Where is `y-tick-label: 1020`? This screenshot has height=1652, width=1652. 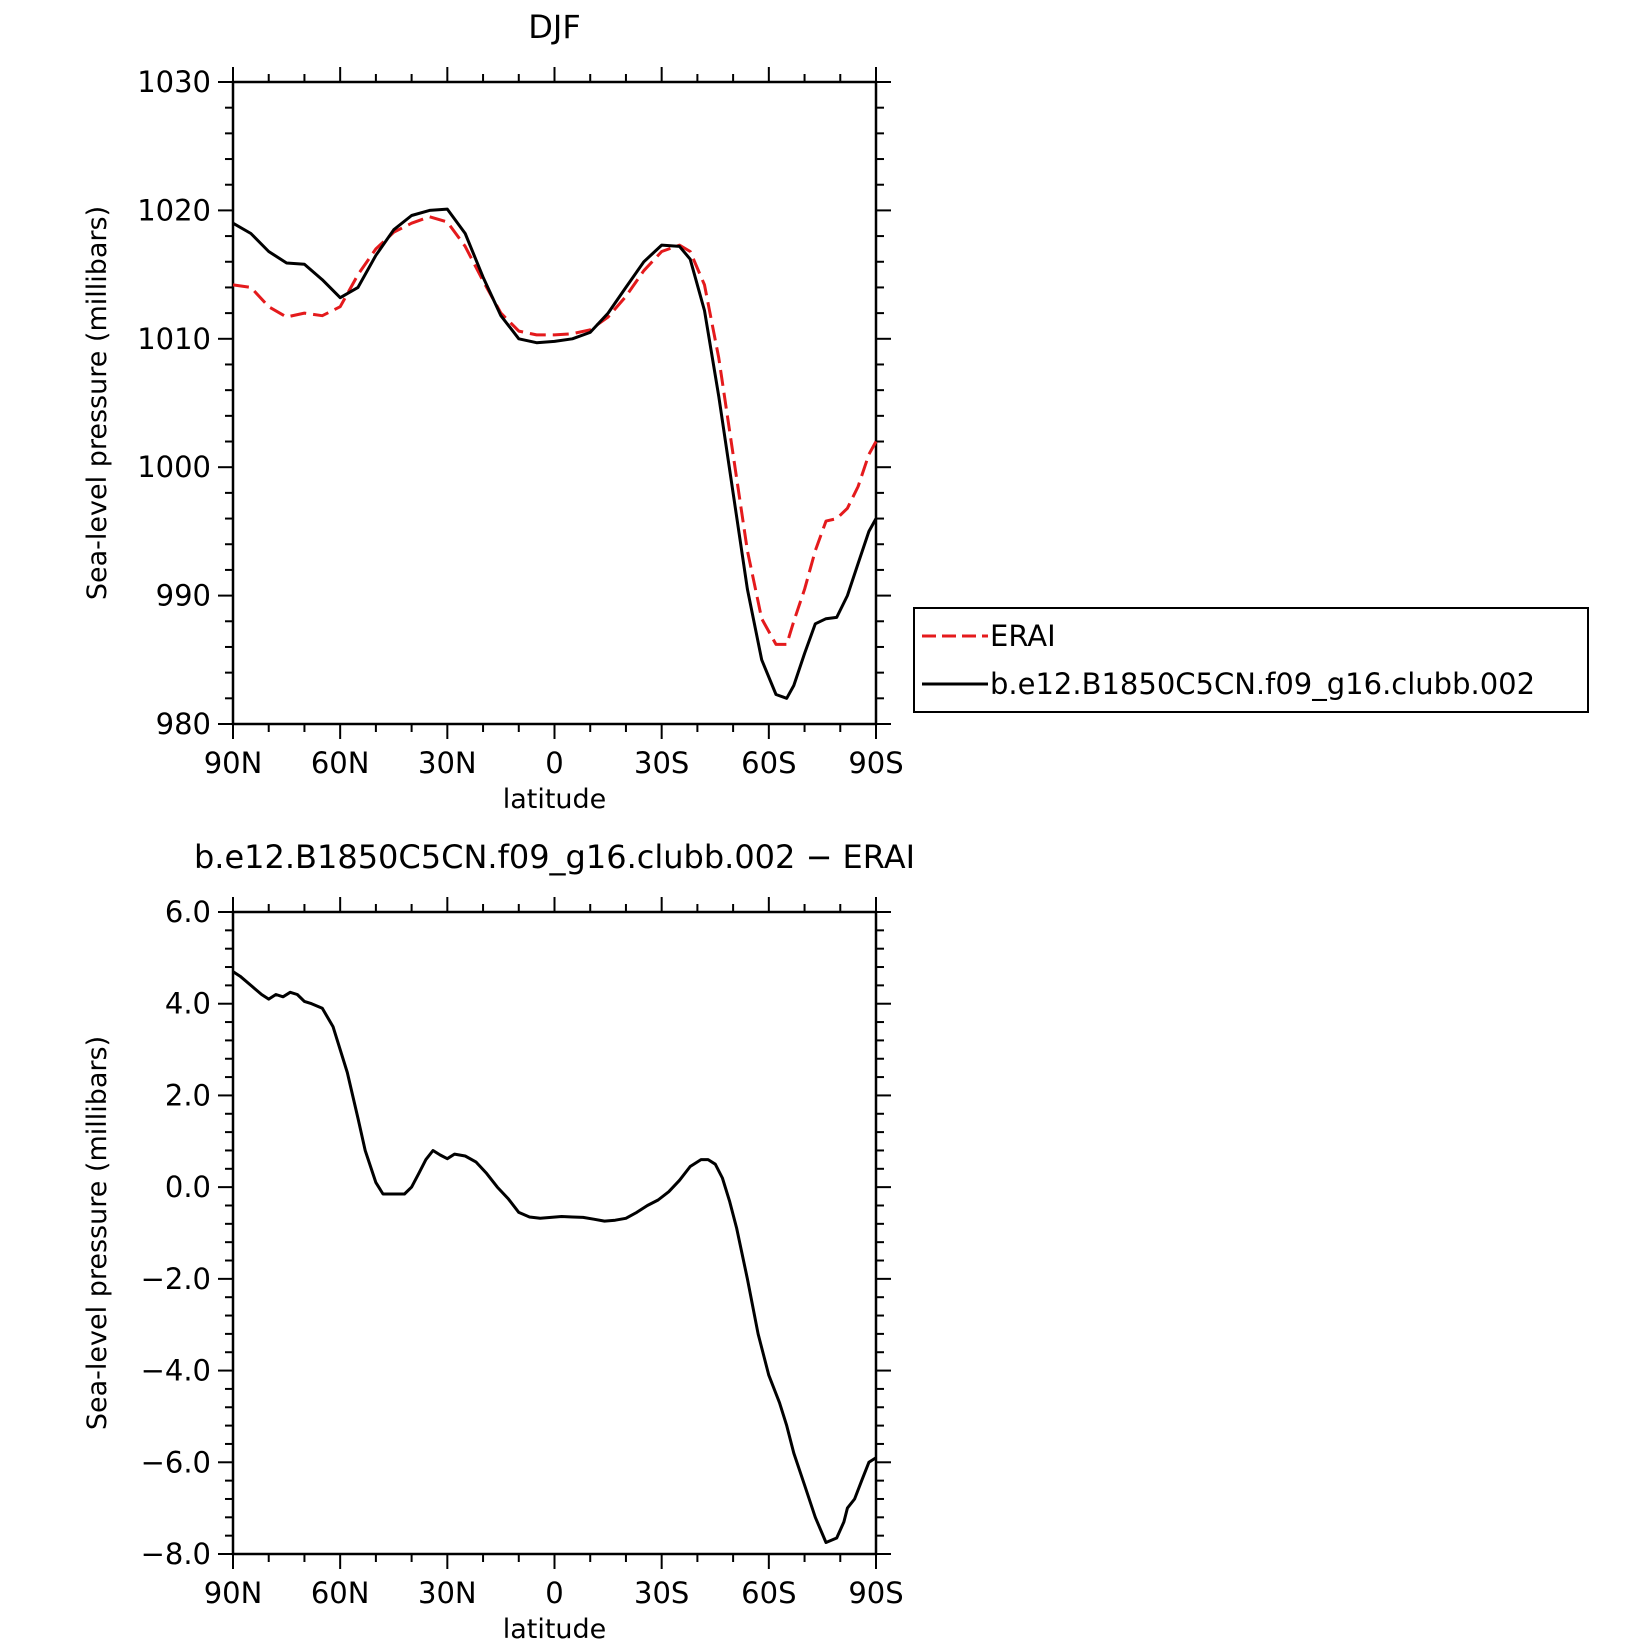 y-tick-label: 1020 is located at coordinates (174, 210).